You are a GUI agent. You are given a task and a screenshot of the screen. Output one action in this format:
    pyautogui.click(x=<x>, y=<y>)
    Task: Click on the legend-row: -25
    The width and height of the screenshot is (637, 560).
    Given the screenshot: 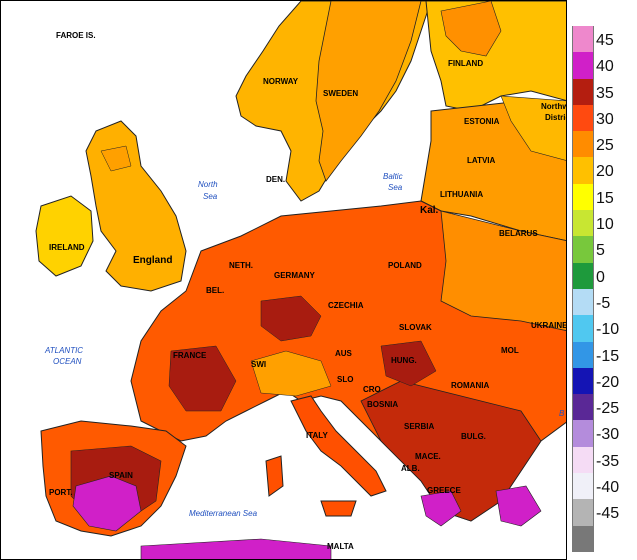 What is the action you would take?
    pyautogui.click(x=603, y=407)
    